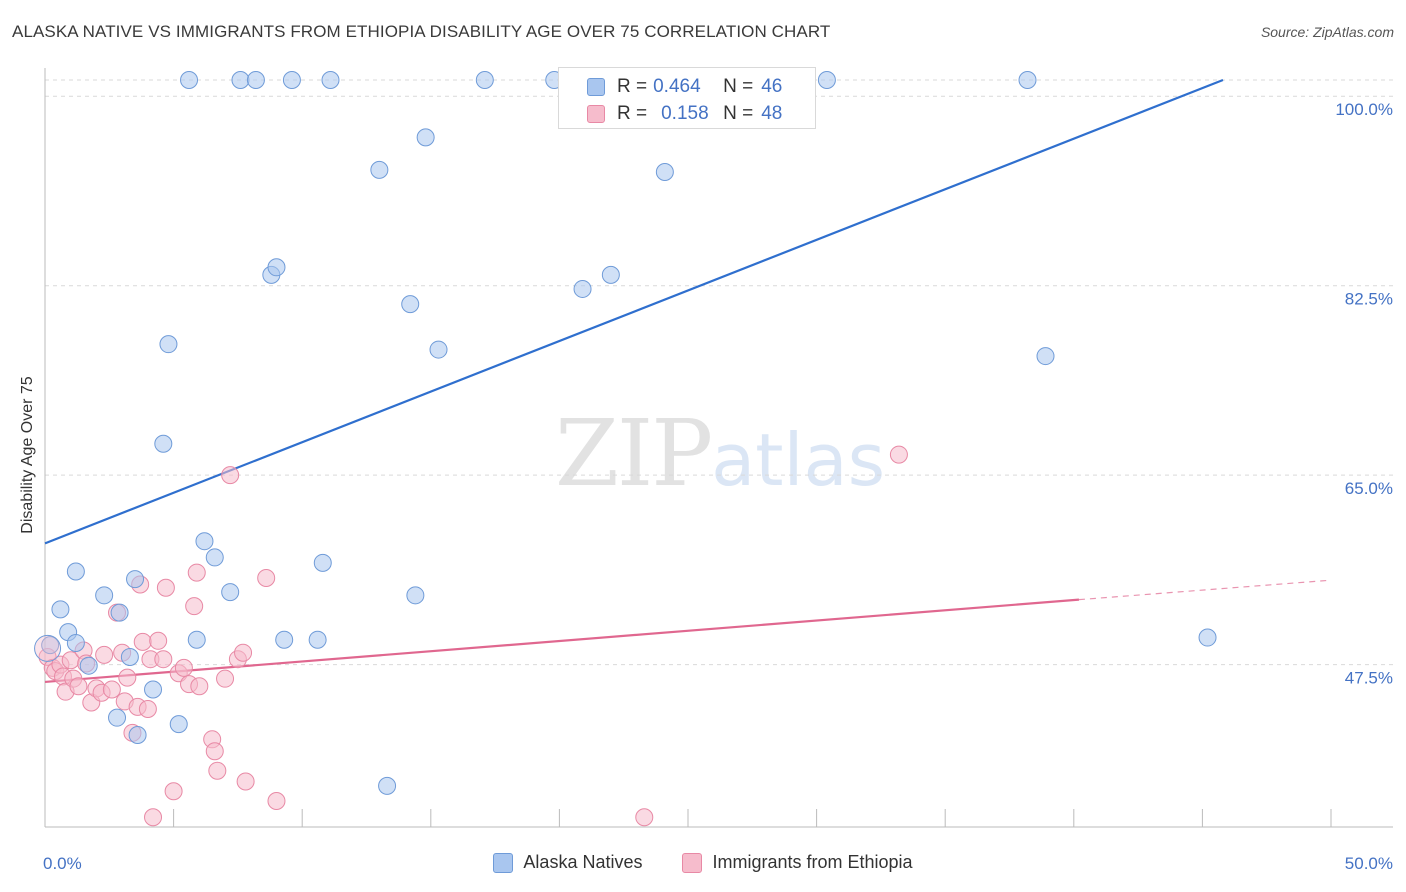 The width and height of the screenshot is (1406, 892). Describe the element at coordinates (62, 863) in the screenshot. I see `x-tick-label-min: 0.0%` at that location.